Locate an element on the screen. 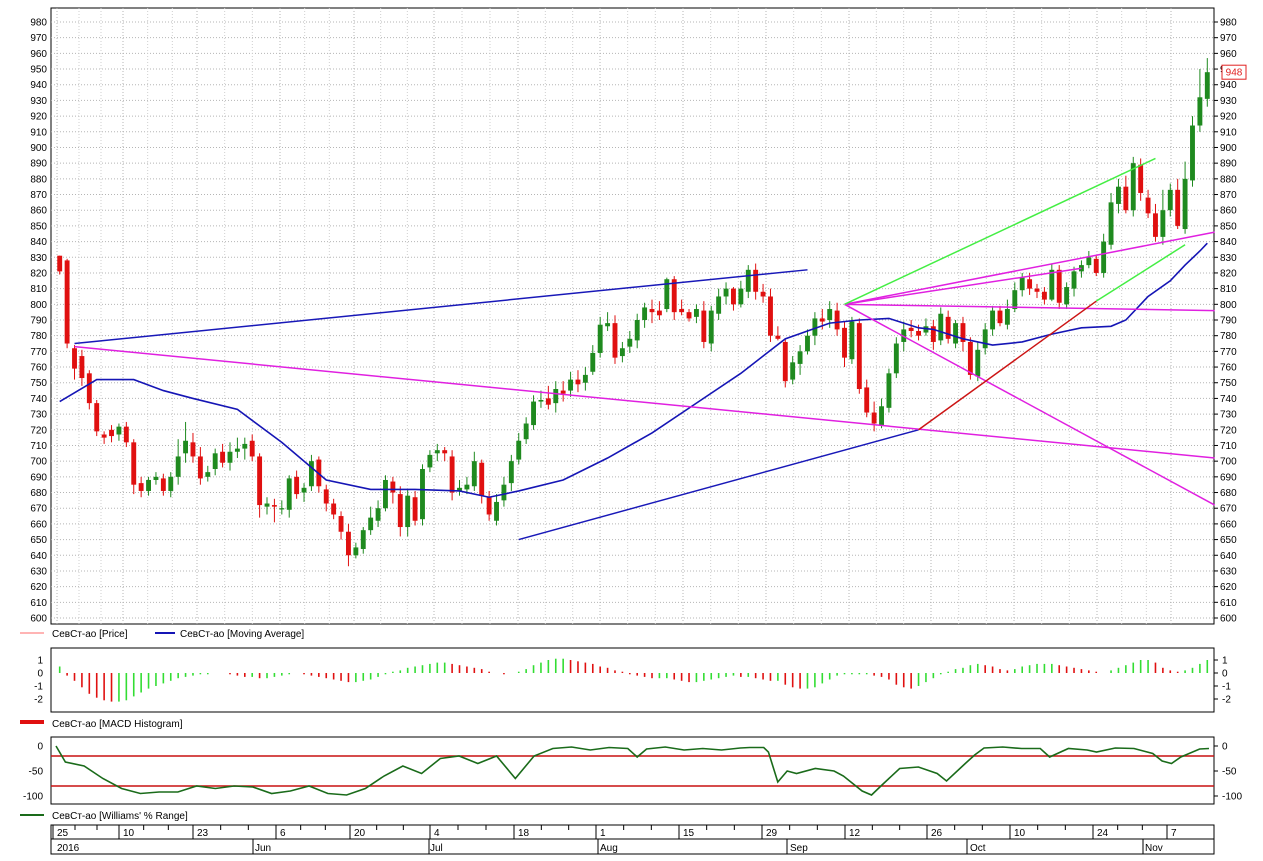  price-y-tick-left: 640 is located at coordinates (38, 556).